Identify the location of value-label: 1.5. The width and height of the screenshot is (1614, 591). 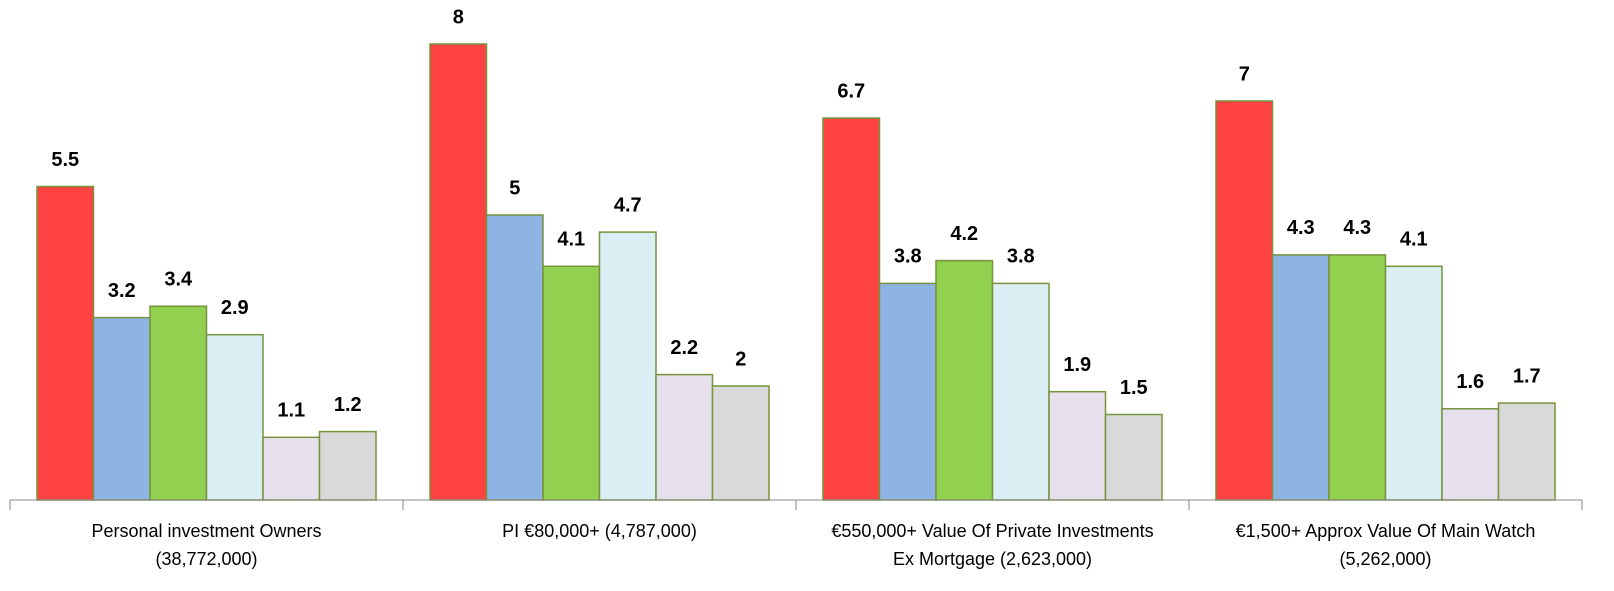
(1134, 388).